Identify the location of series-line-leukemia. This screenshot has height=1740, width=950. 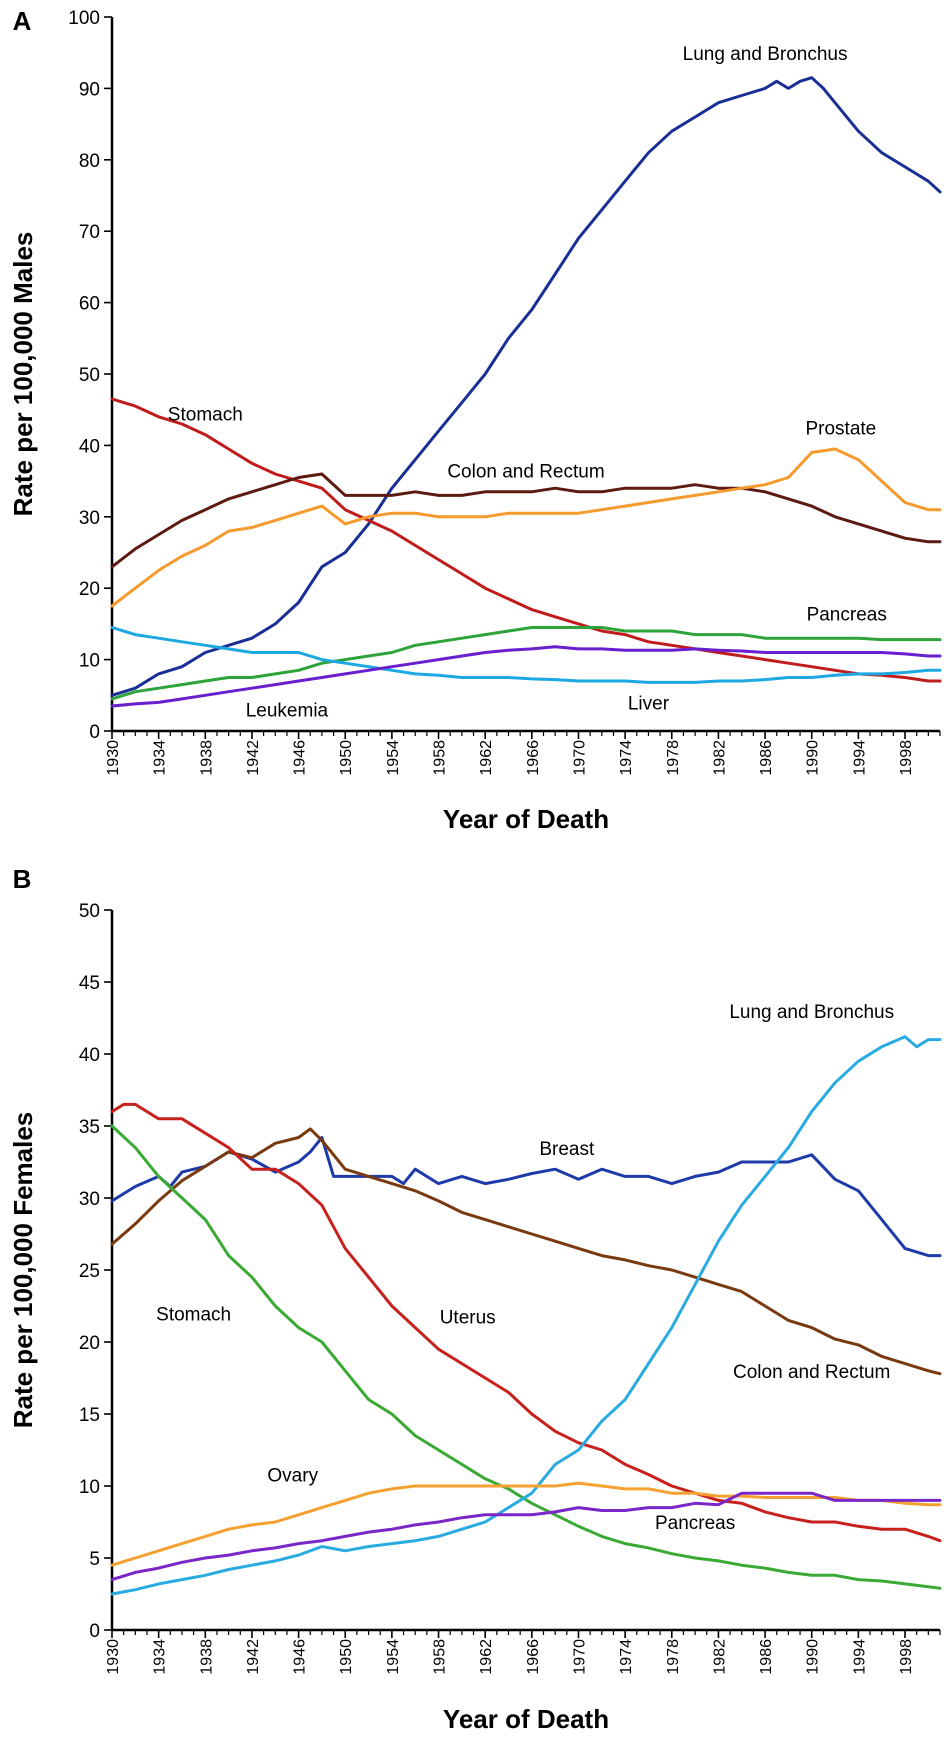
(526, 676).